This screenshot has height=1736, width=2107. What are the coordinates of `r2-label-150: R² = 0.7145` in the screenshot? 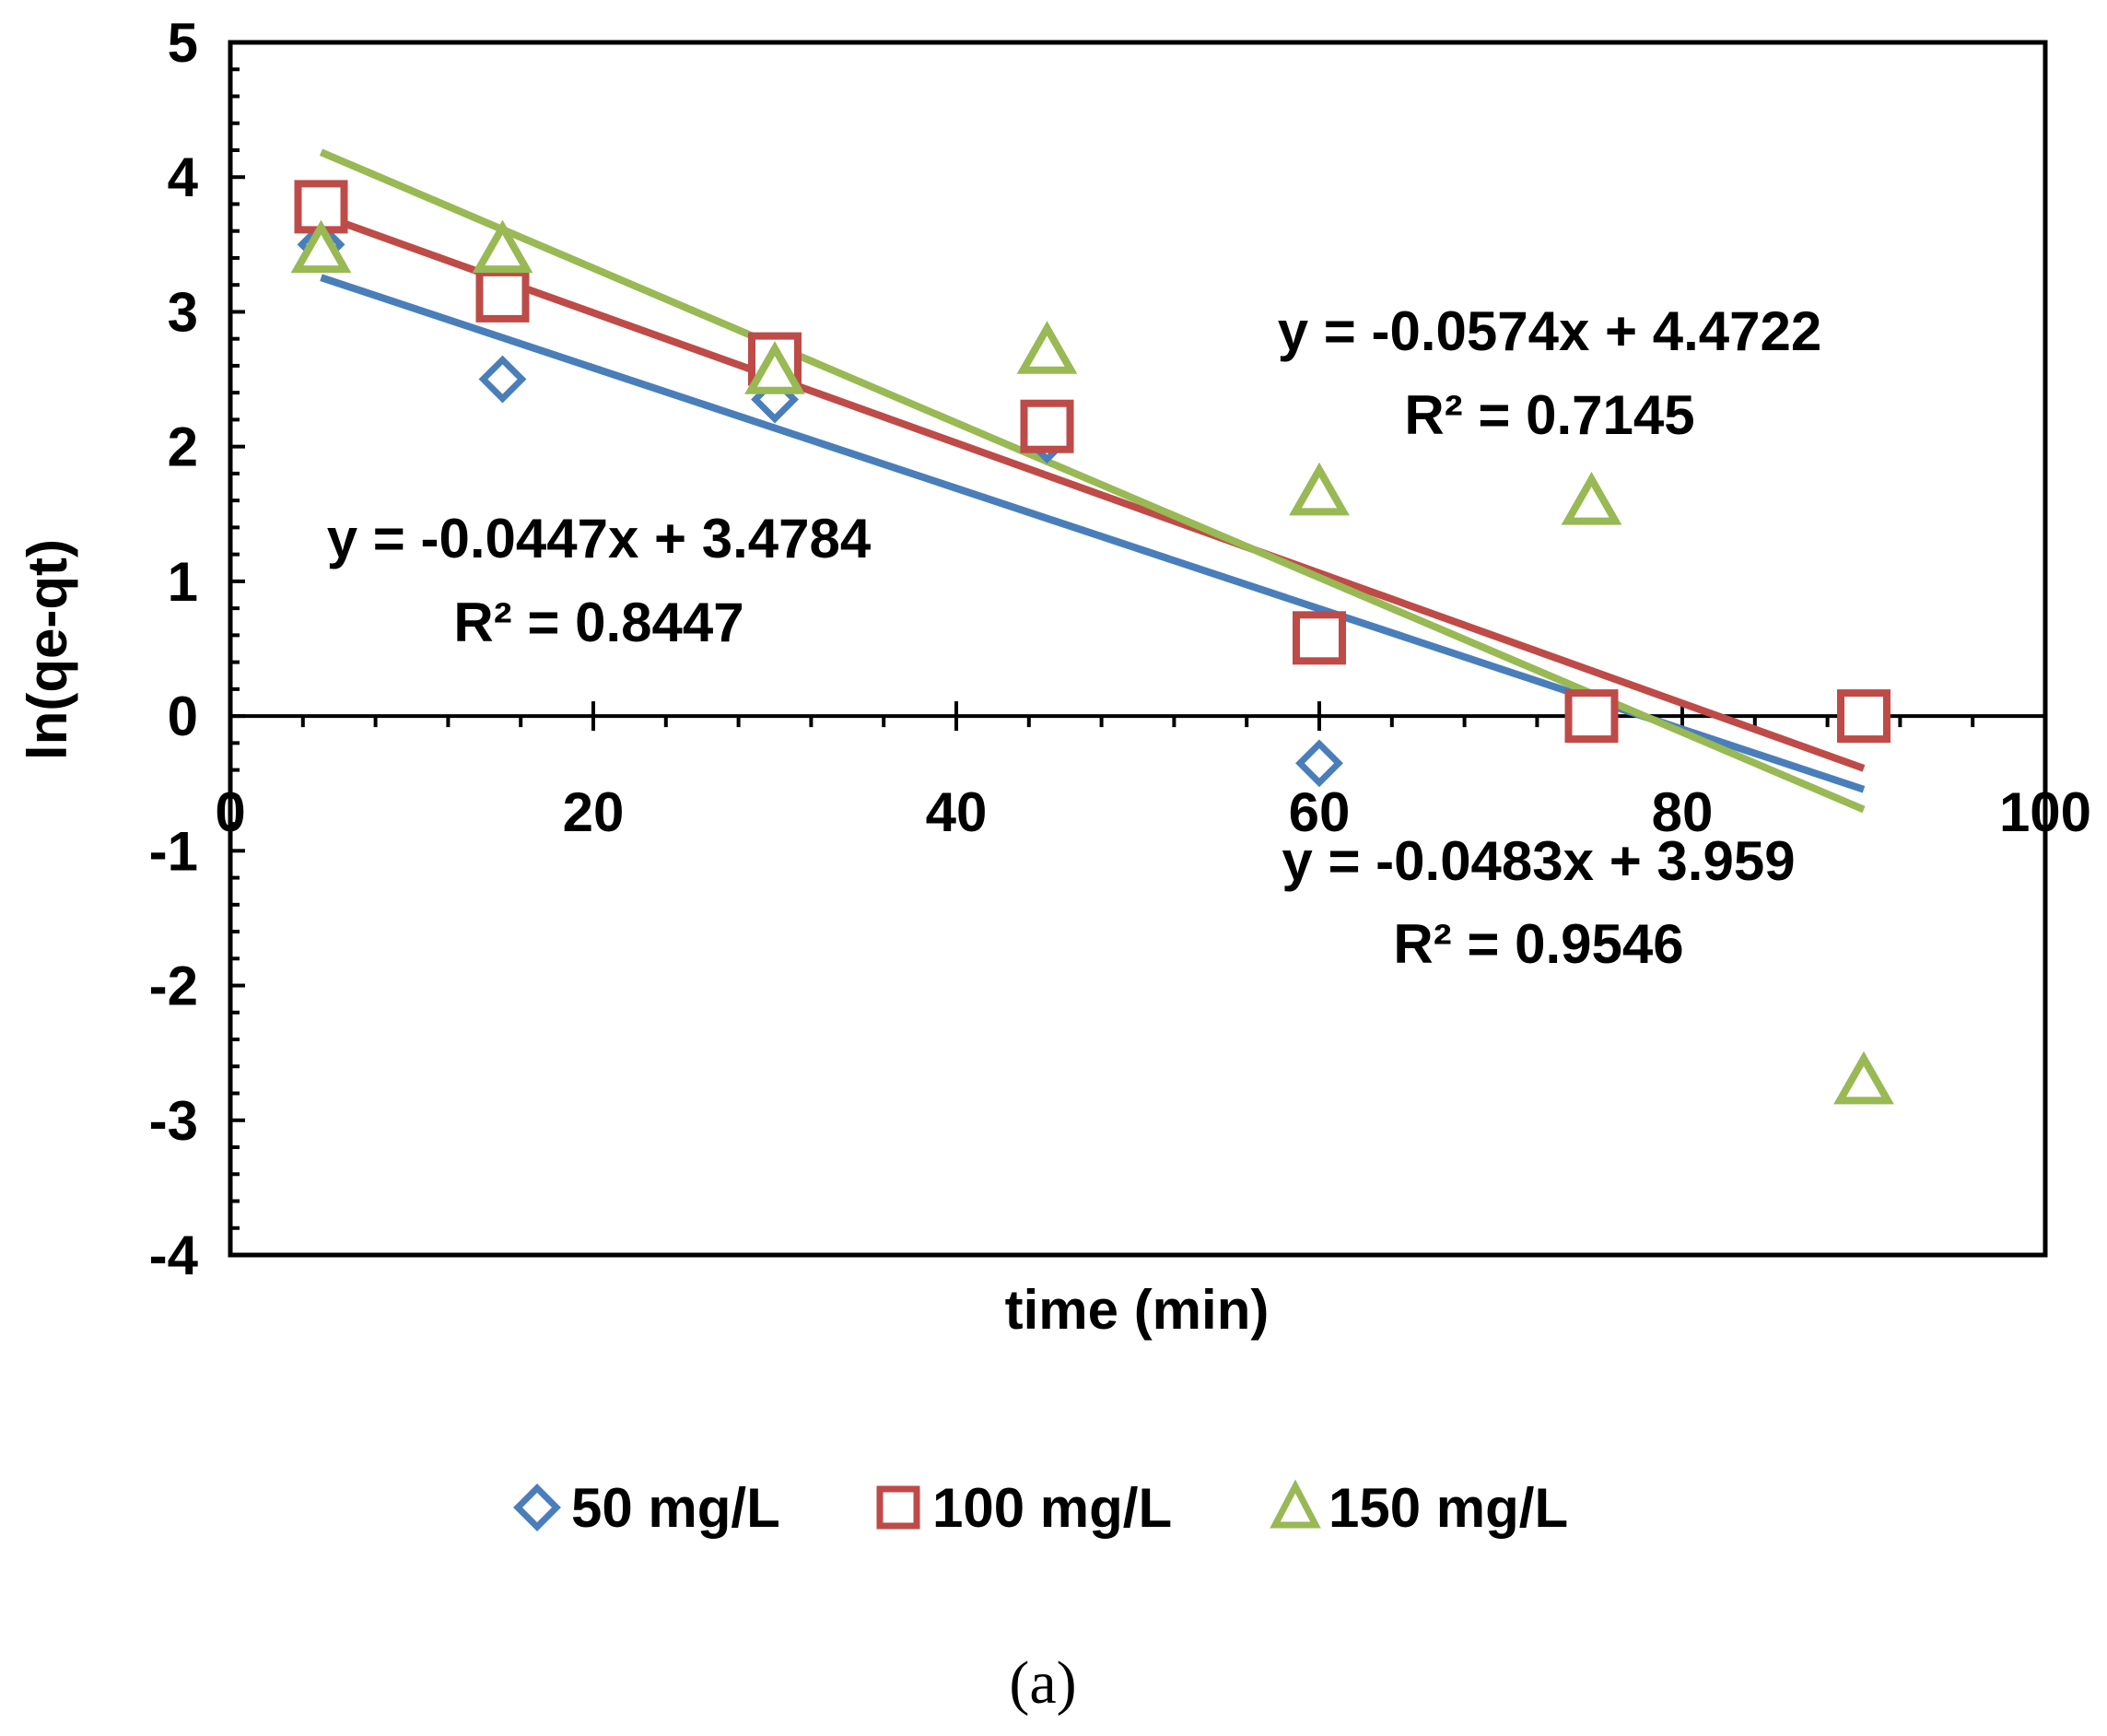 It's located at (1549, 415).